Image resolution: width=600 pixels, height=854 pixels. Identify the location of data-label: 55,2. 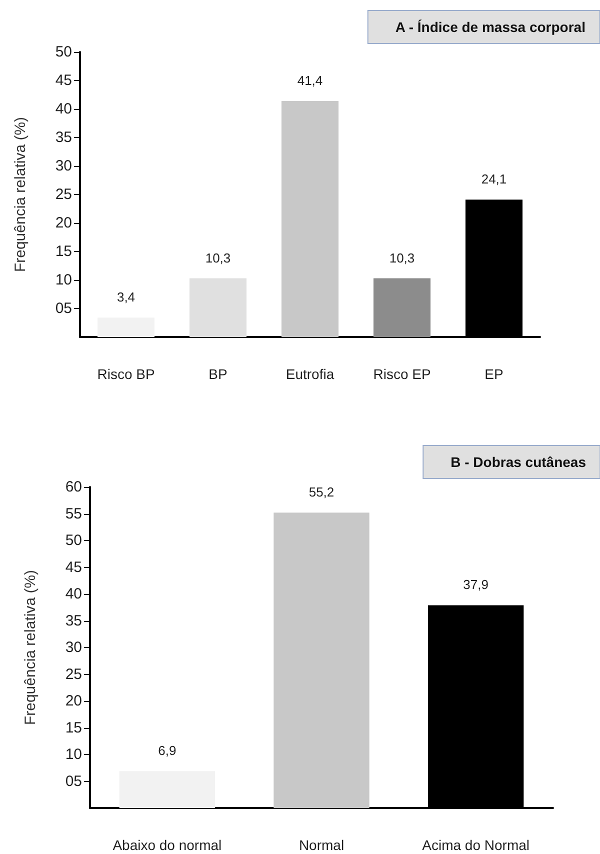
(321, 492).